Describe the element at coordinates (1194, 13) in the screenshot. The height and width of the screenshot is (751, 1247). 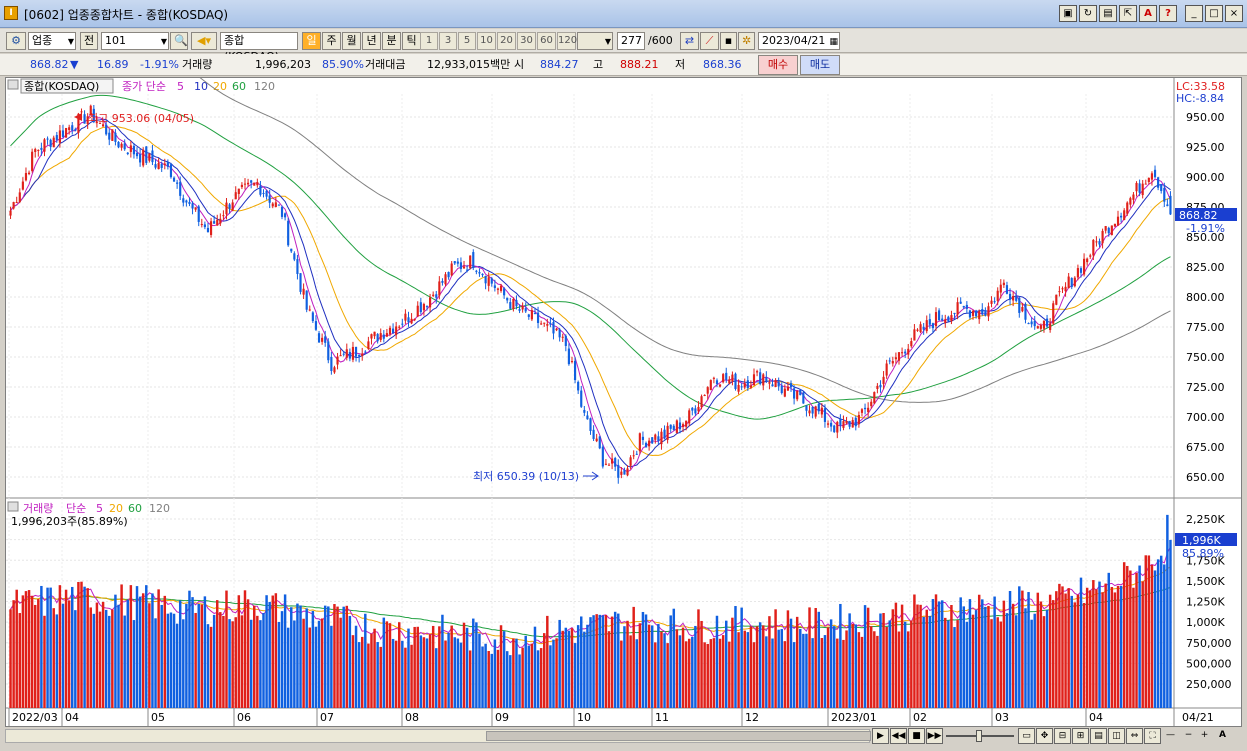
I see `minimize-button: _` at that location.